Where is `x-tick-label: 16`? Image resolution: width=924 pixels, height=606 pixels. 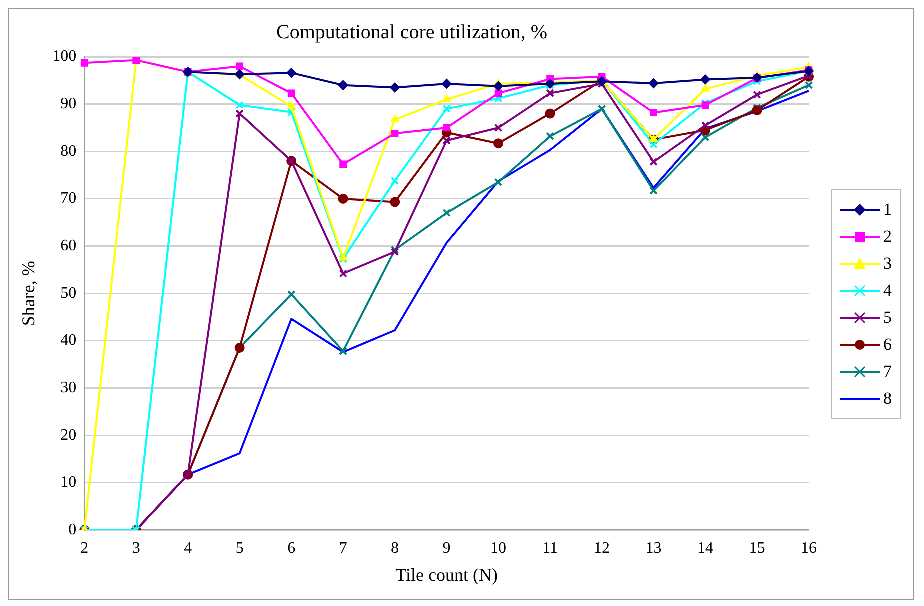
x-tick-label: 16 is located at coordinates (809, 549).